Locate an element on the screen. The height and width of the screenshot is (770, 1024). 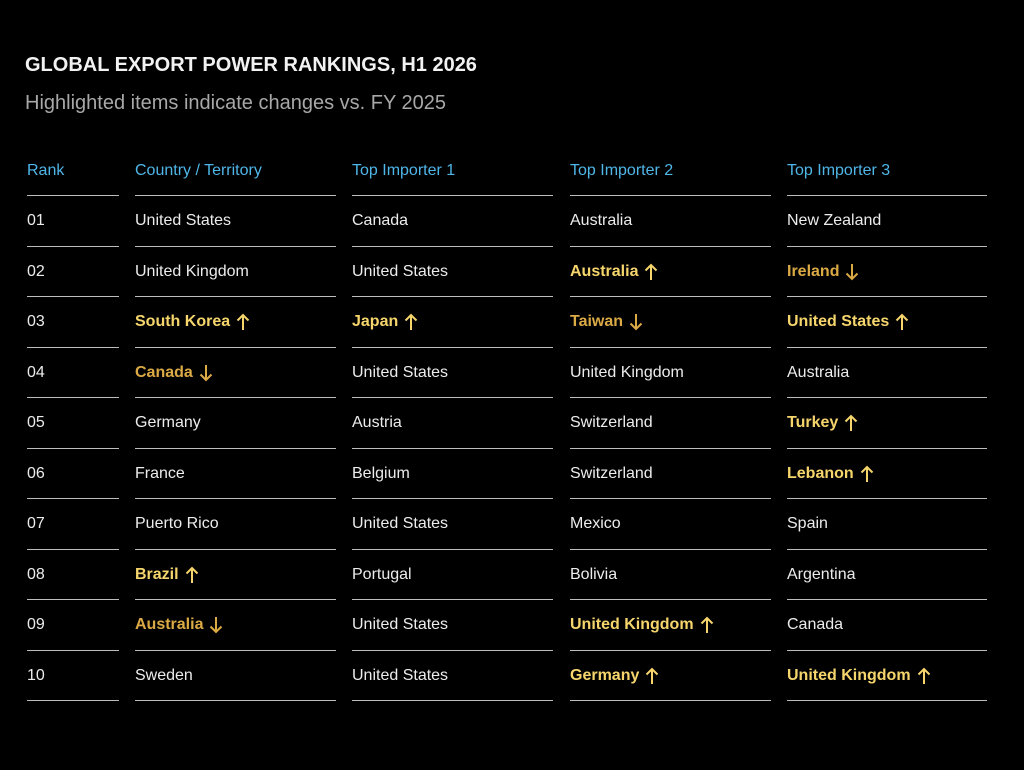
table-cell: Japan is located at coordinates (452, 323).